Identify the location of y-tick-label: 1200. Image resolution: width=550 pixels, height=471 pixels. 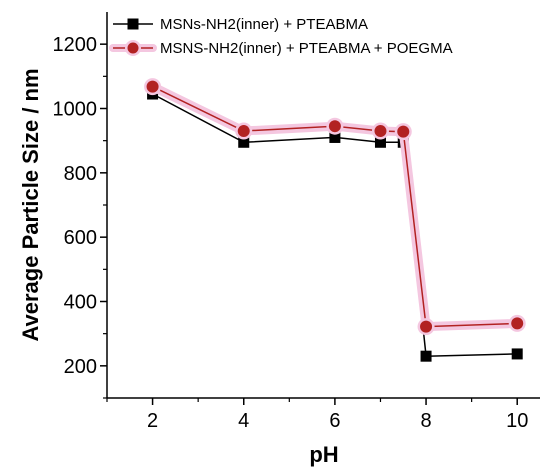
(75, 45).